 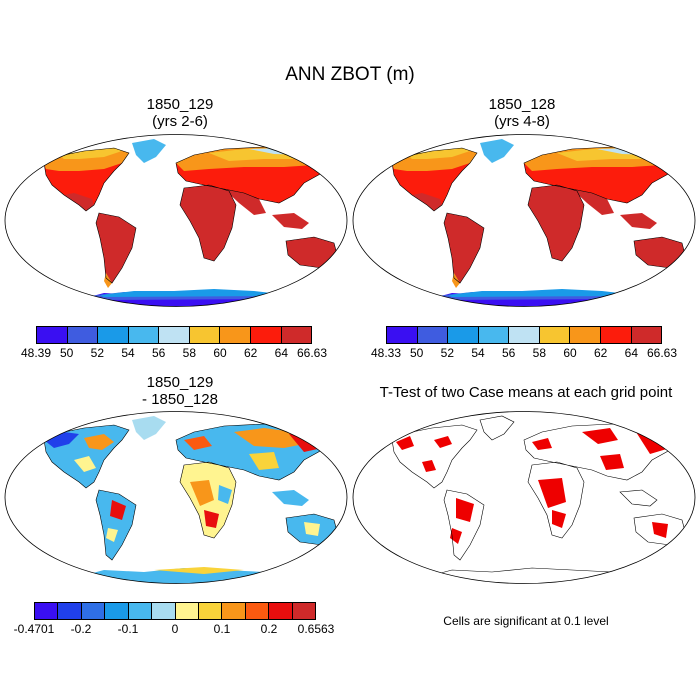 What do you see at coordinates (180, 399) in the screenshot?
I see `panel-c-title-line2: - 1850_128` at bounding box center [180, 399].